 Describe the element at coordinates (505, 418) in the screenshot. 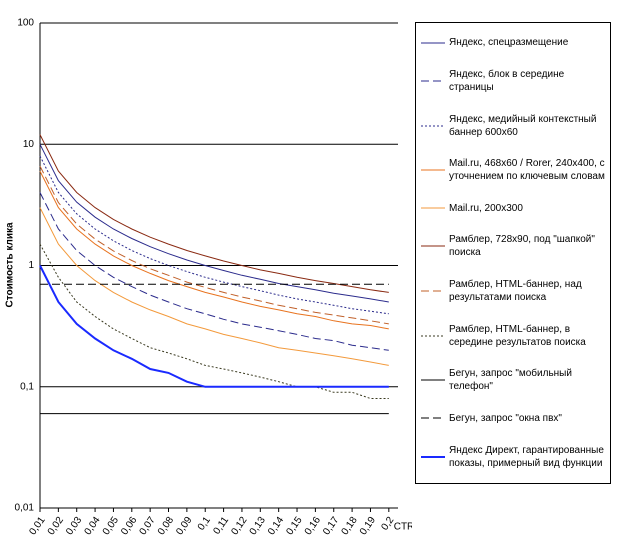

I see `legend-label: Бегун, запрос "окна пвх"` at that location.